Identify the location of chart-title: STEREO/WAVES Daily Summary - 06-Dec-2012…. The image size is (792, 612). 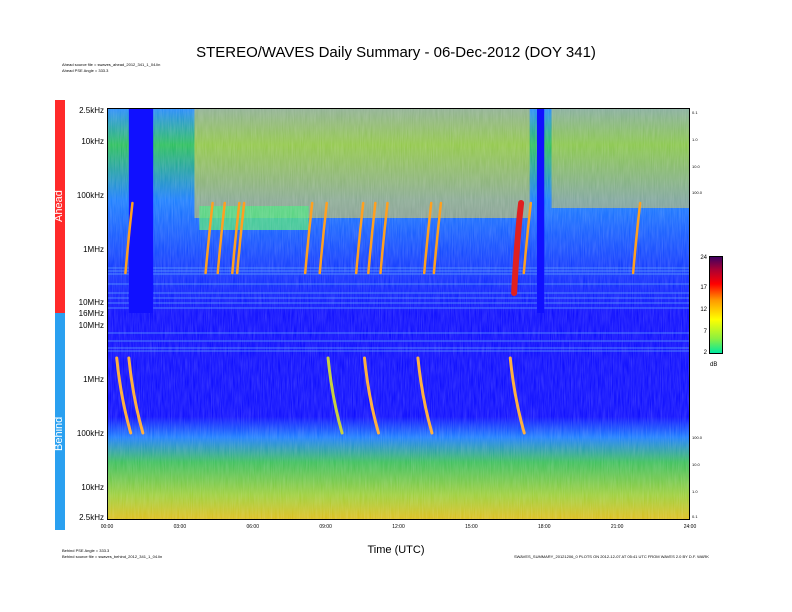
(396, 52).